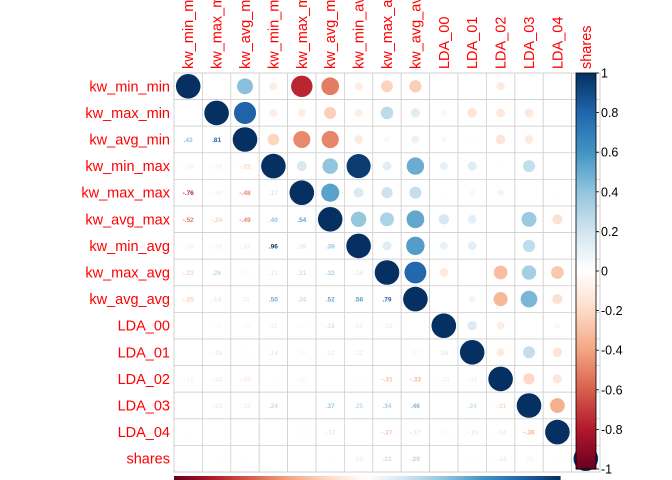  What do you see at coordinates (127, 220) in the screenshot?
I see `row-label: kw_avg_max` at bounding box center [127, 220].